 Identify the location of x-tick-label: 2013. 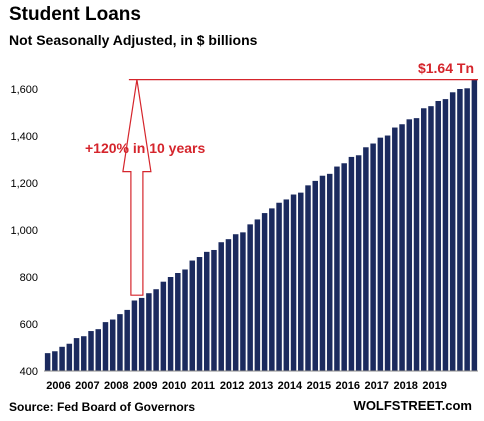
(261, 386).